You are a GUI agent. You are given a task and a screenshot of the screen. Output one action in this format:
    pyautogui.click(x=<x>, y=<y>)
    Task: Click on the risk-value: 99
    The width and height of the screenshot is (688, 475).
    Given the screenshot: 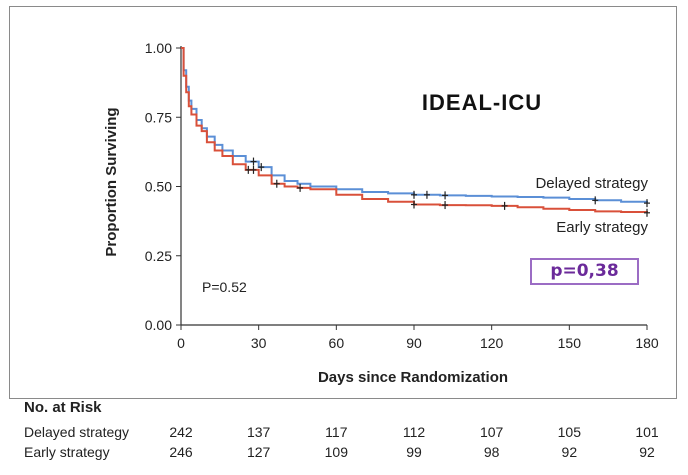 What is the action you would take?
    pyautogui.click(x=414, y=452)
    